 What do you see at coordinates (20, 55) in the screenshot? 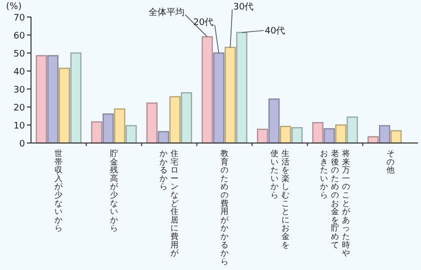
I see `y-tick-label: 50` at bounding box center [20, 55].